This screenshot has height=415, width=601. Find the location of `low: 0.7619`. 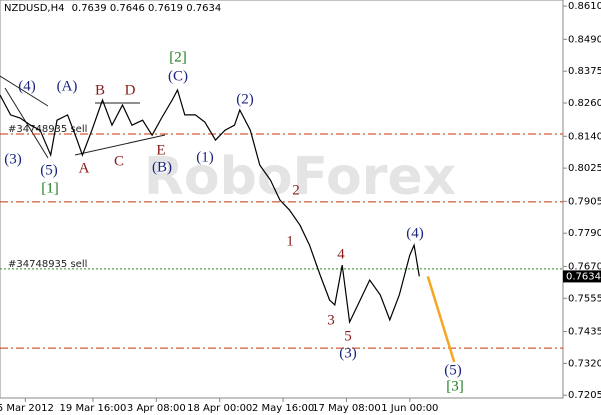

low: 0.7619 is located at coordinates (165, 8).